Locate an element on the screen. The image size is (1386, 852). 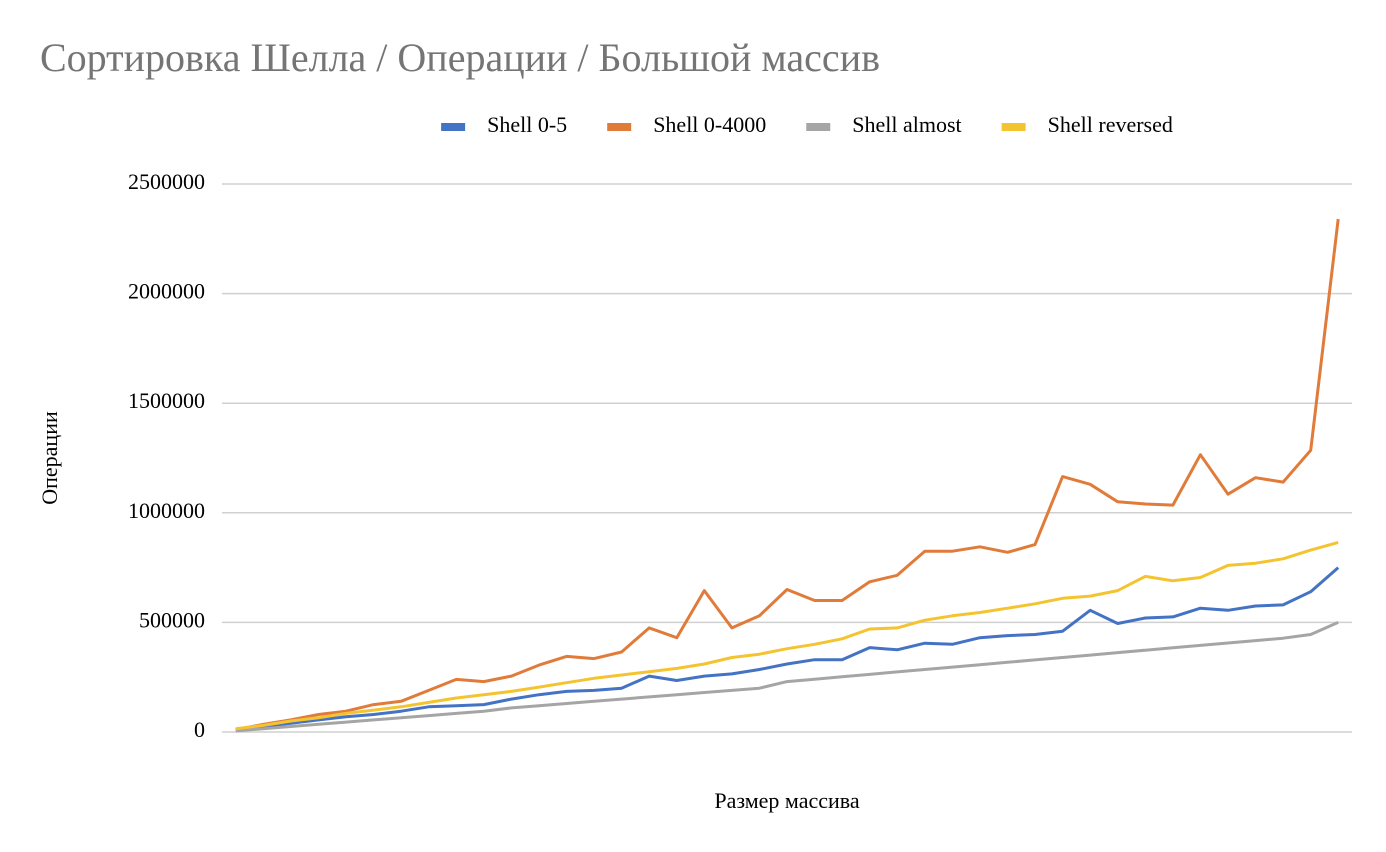
y-tick-label: 2000000 is located at coordinates (166, 291).